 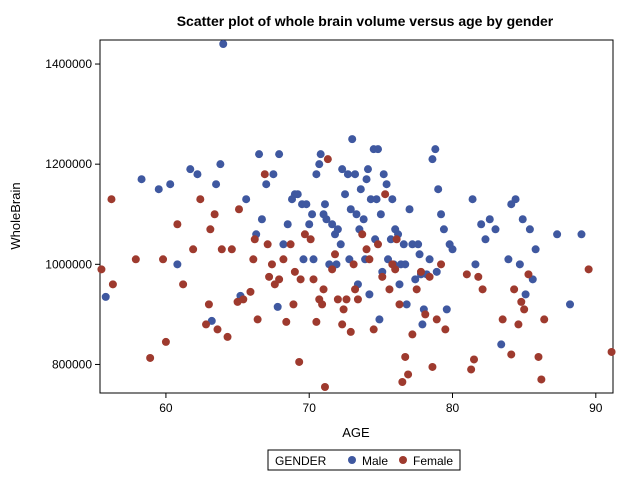 I want to click on legend-label-female: Female, so click(x=433, y=461).